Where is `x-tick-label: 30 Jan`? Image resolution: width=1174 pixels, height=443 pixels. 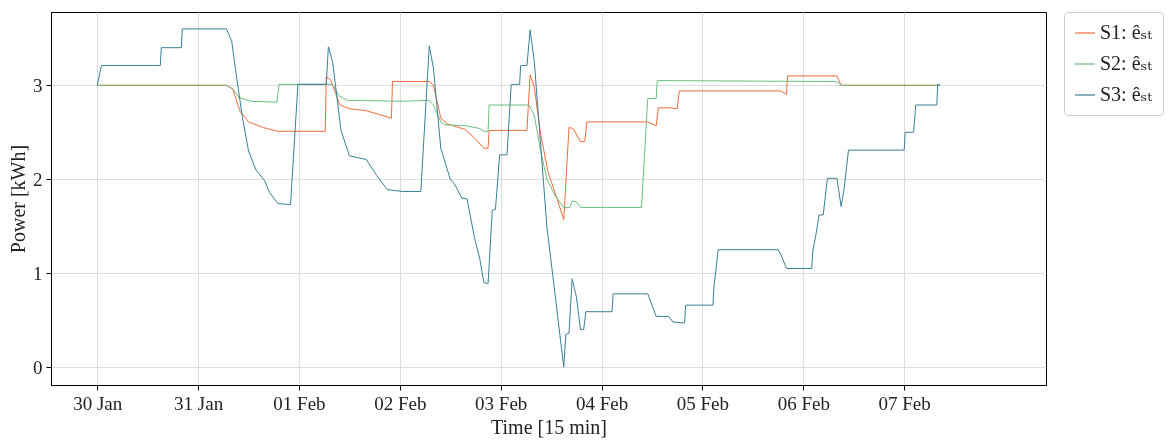 x-tick-label: 30 Jan is located at coordinates (98, 403).